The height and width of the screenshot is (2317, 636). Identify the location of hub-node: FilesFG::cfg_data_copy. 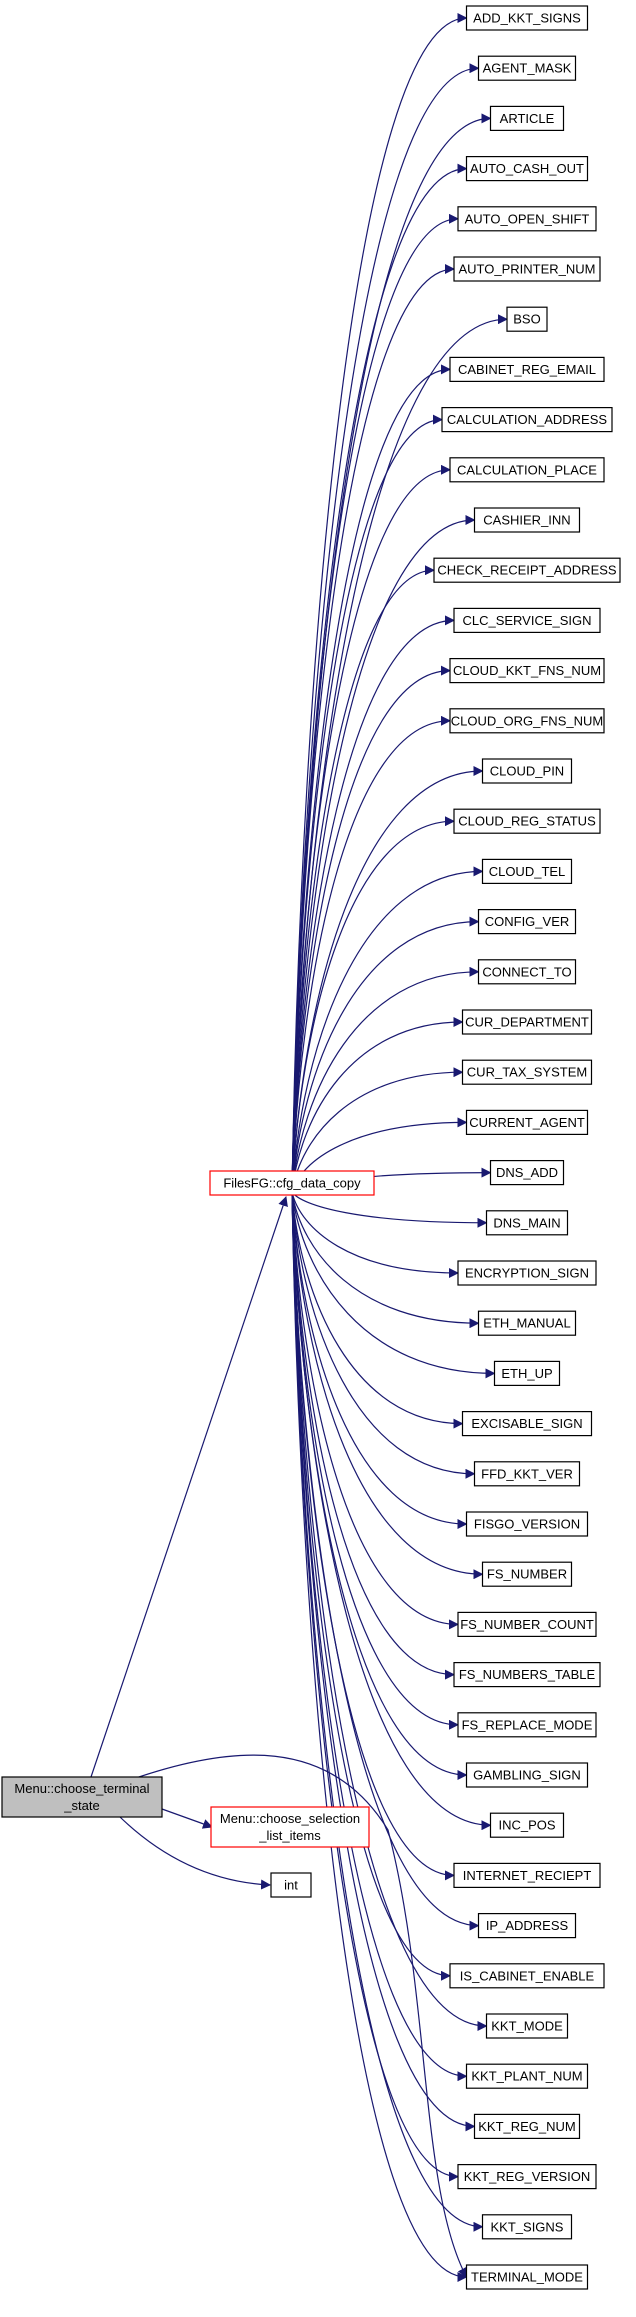
(292, 1183).